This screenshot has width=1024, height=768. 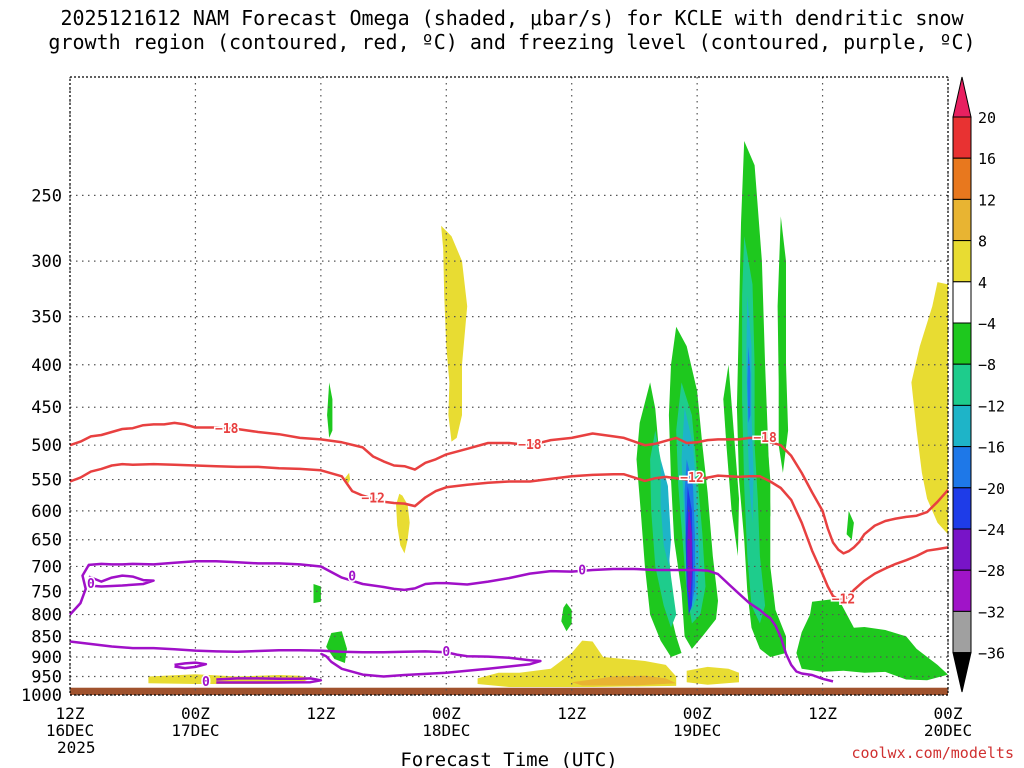 I want to click on colorbar: 20 16 12 8 4 −4 −8 −12 −16 −20 −24 −28 −32 −36, so click(x=978, y=384).